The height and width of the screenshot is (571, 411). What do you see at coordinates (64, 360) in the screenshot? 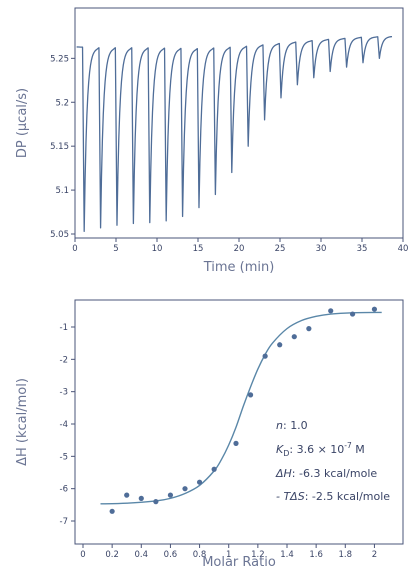
I see `isotherm-y-tick-label: -2` at bounding box center [64, 360].